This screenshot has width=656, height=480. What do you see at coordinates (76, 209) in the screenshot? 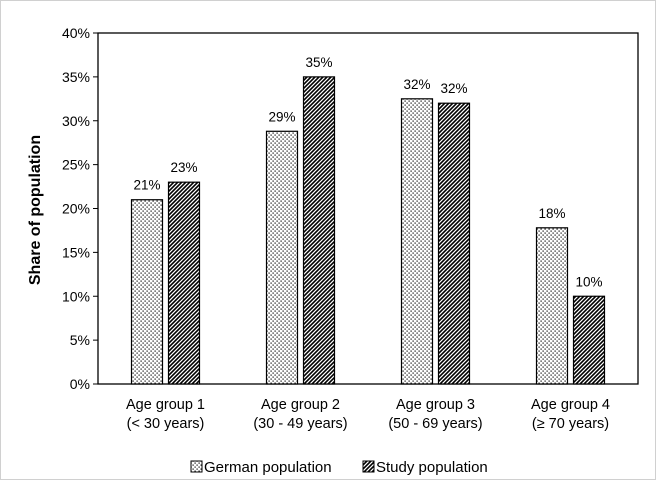
I see `y-tick-label: 20%` at bounding box center [76, 209].